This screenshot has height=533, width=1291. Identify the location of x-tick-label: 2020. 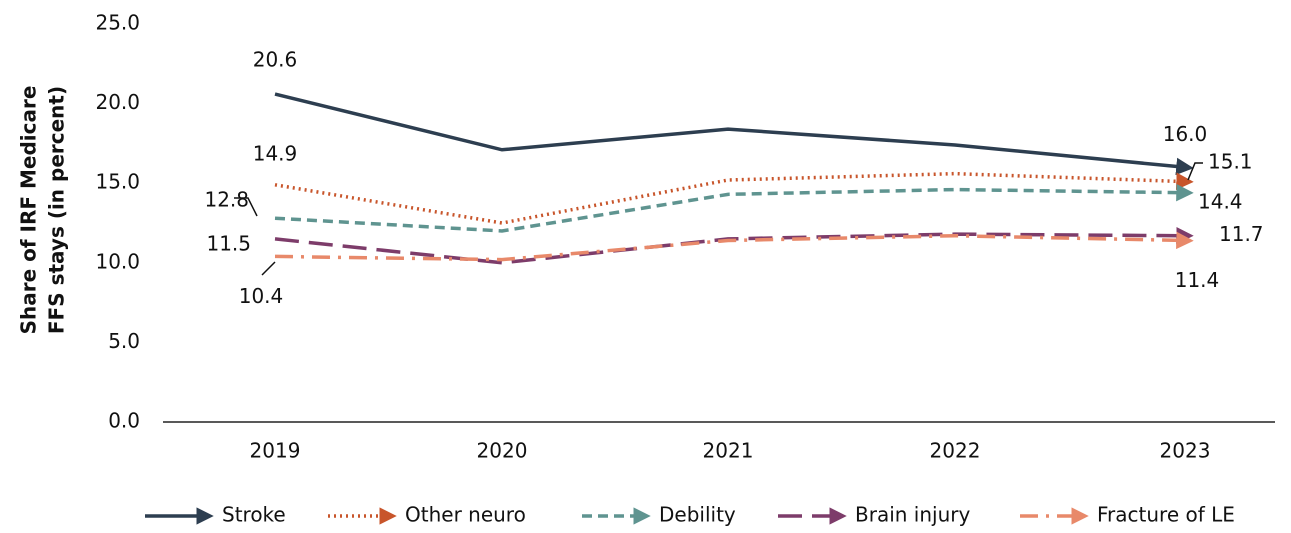
(502, 451).